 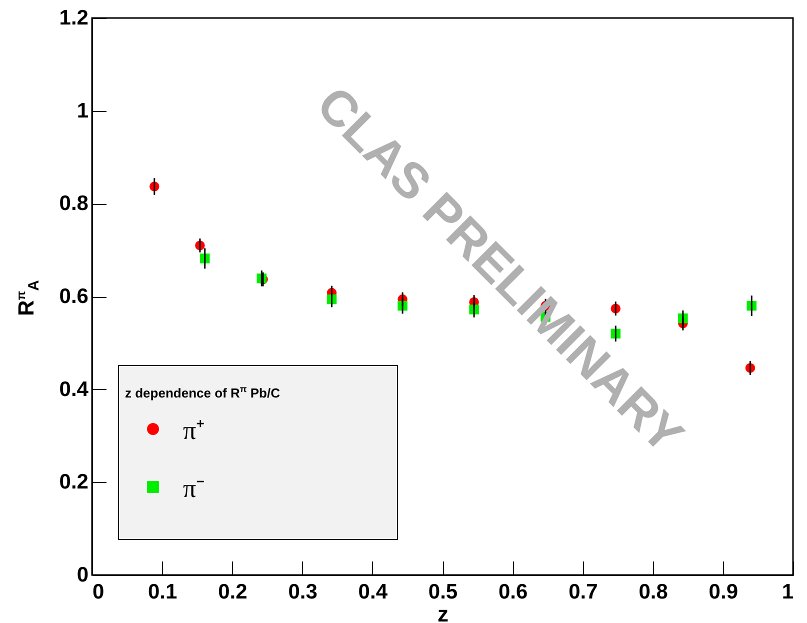 What do you see at coordinates (303, 592) in the screenshot?
I see `x-tick-label: 0.3` at bounding box center [303, 592].